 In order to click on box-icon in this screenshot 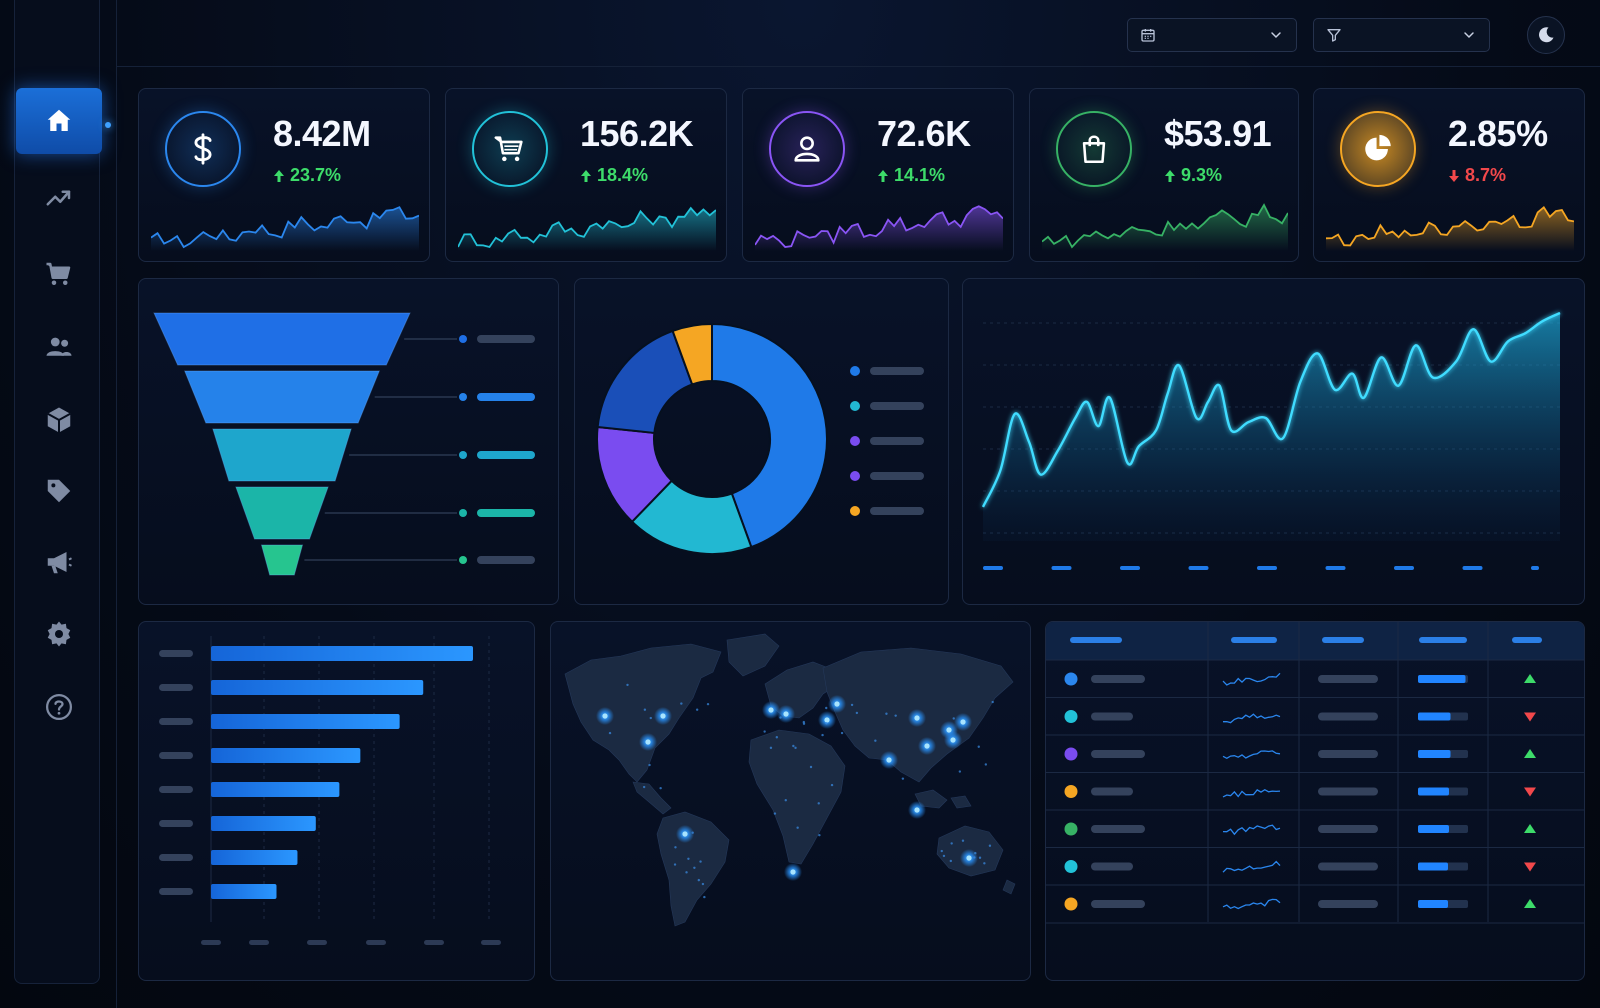, I will do `click(59, 420)`.